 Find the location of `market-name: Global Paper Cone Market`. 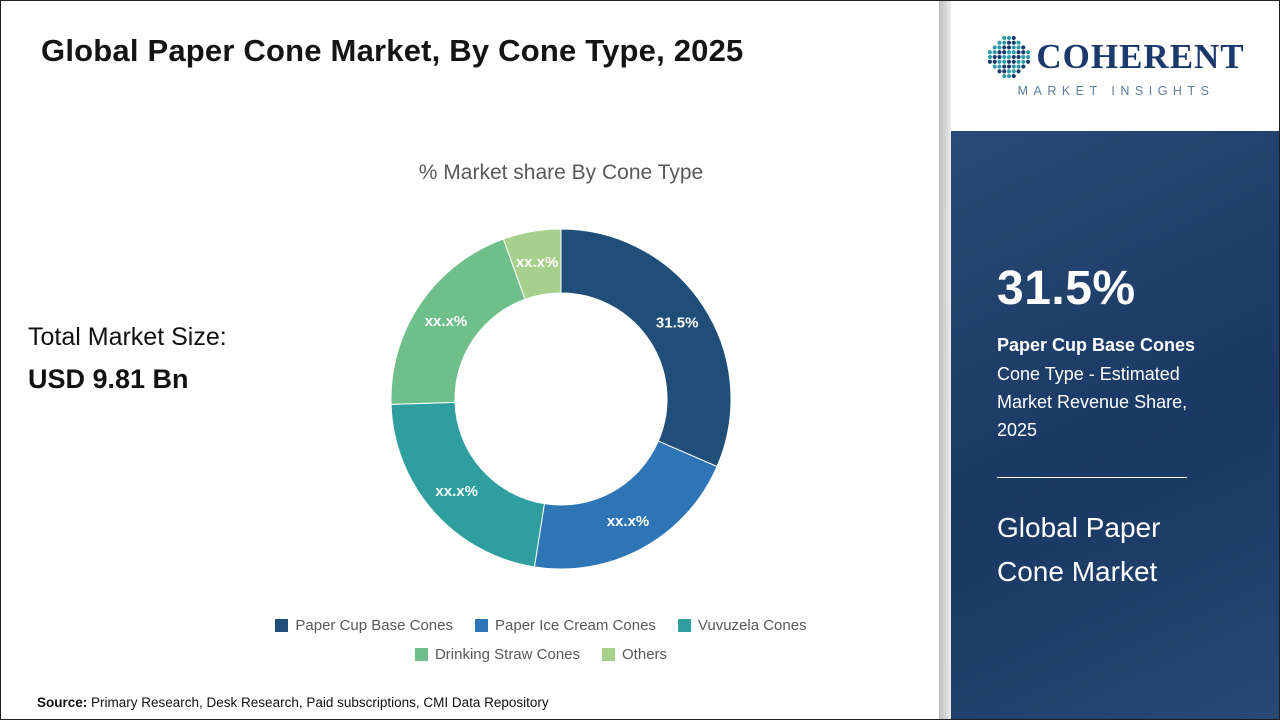

market-name: Global Paper Cone Market is located at coordinates (1079, 549).